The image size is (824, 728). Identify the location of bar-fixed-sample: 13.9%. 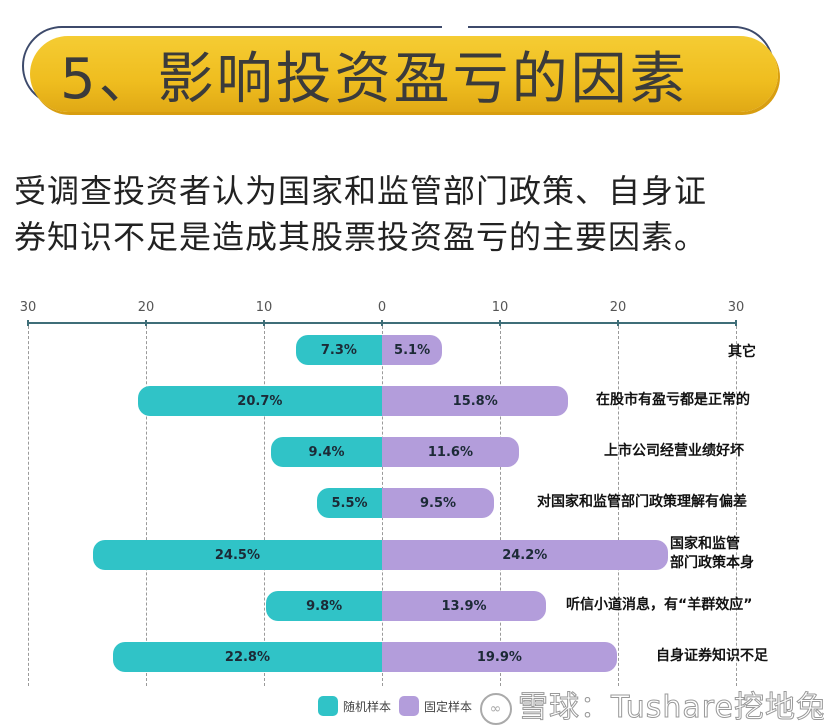
(464, 606).